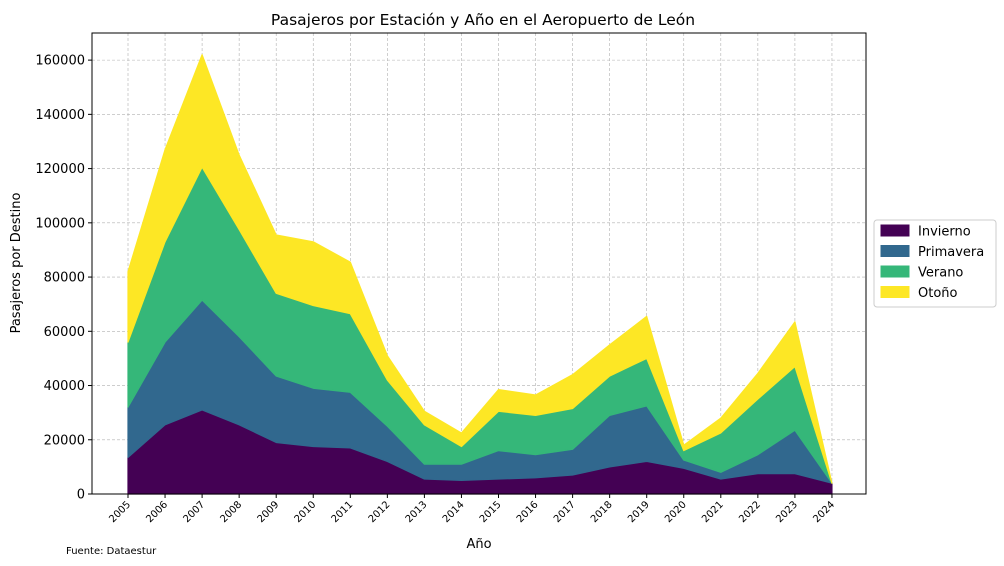 This screenshot has width=1004, height=566. I want to click on y-axis-title: Pasajeros por Destino, so click(16, 263).